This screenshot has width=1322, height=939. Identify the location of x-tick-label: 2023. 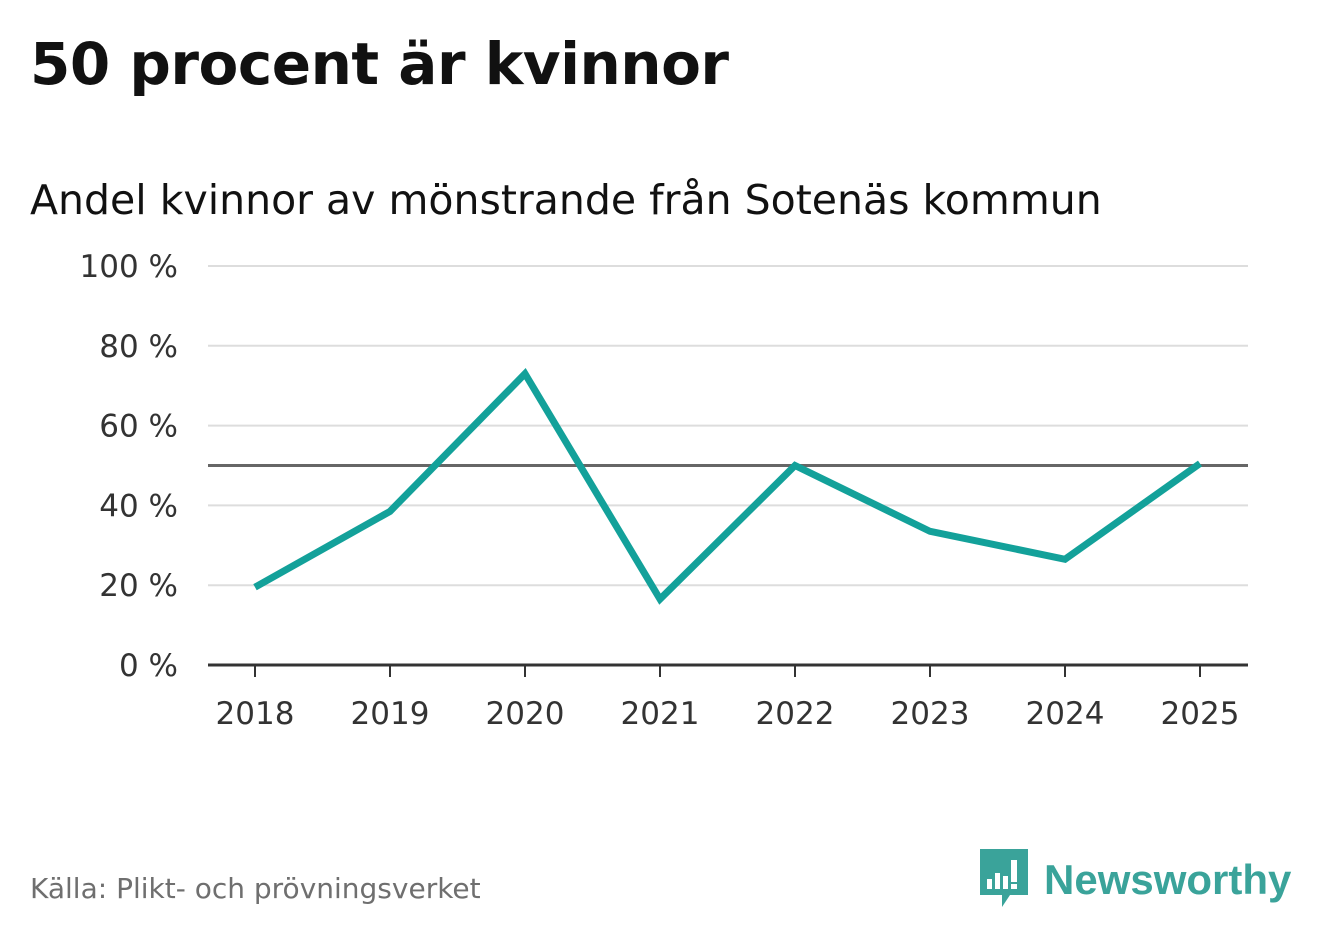
(930, 714).